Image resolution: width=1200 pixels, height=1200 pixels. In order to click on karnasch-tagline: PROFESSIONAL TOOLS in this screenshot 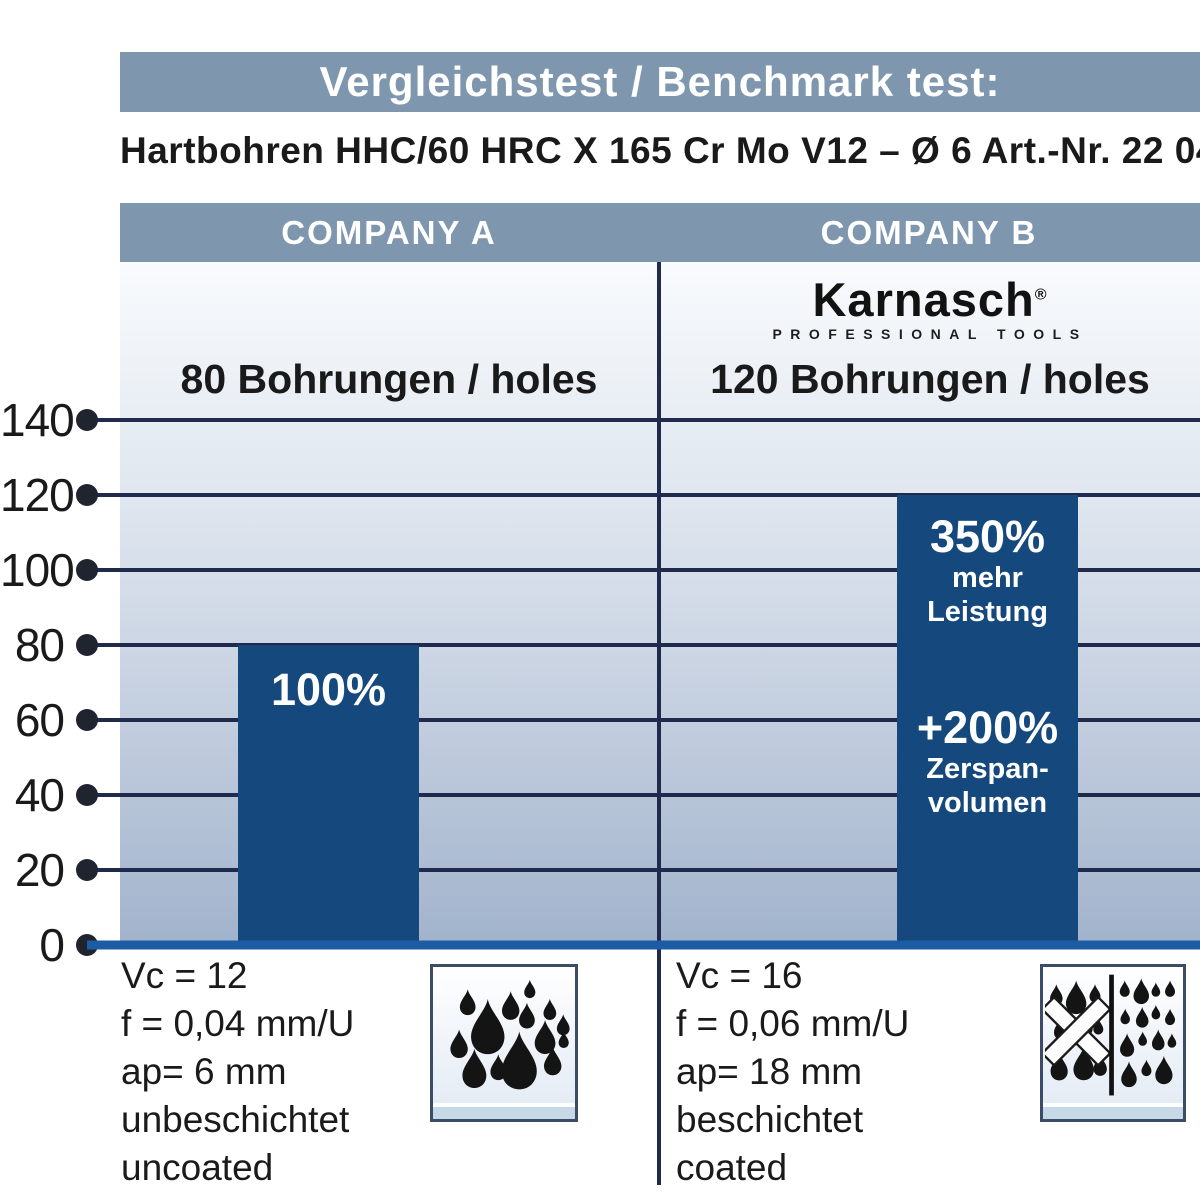, I will do `click(930, 334)`.